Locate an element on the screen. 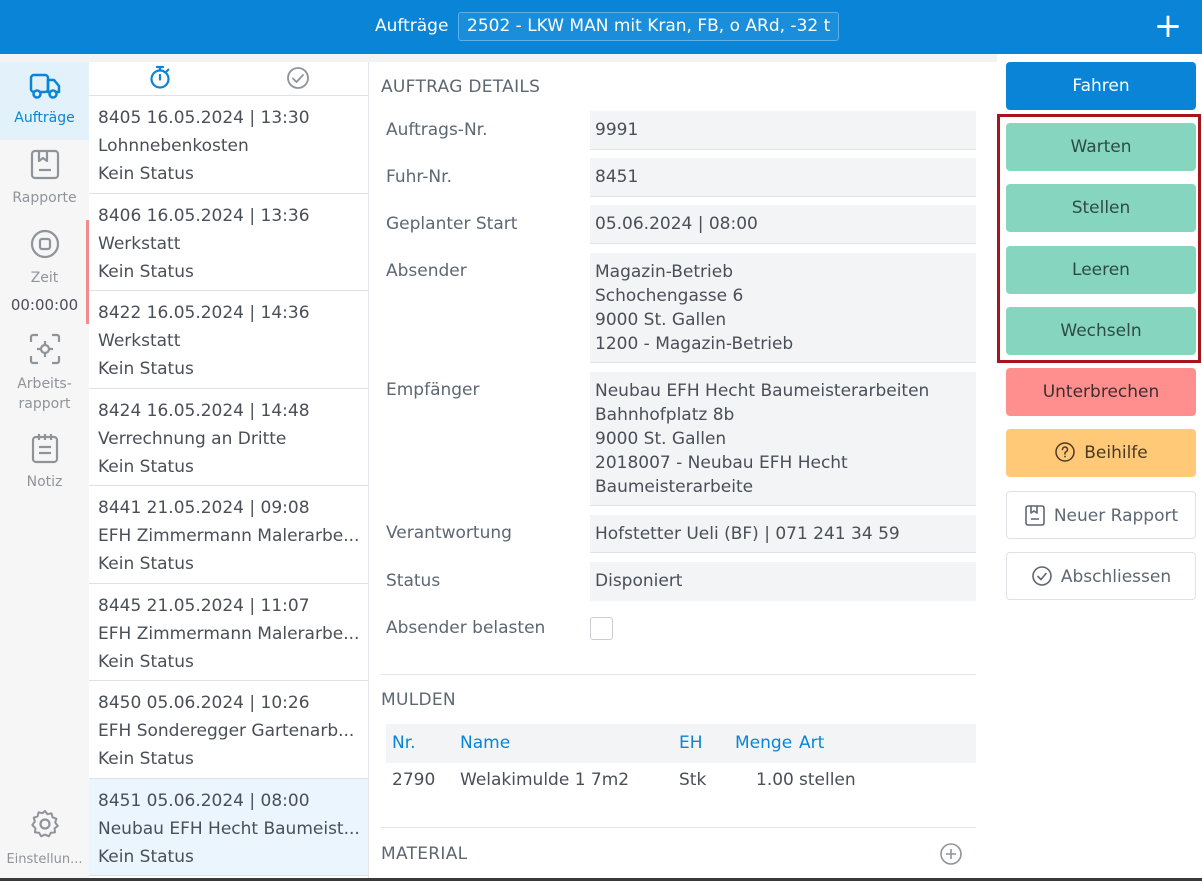 This screenshot has width=1202, height=881. tab-open-orders is located at coordinates (160, 78).